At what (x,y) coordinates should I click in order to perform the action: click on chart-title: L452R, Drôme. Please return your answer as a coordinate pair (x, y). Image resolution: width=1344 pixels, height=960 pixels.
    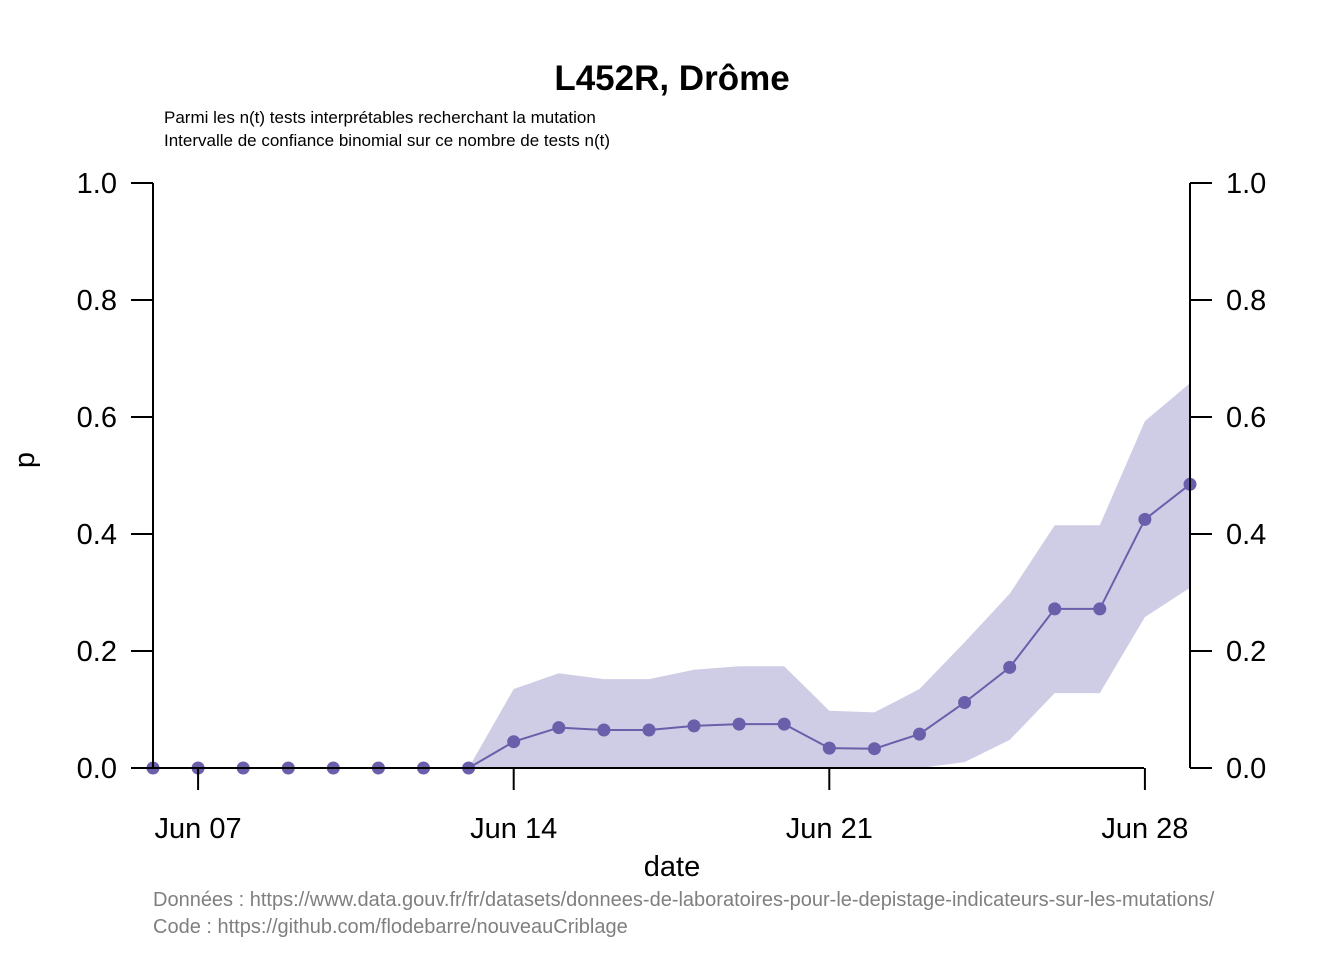
    Looking at the image, I should click on (671, 78).